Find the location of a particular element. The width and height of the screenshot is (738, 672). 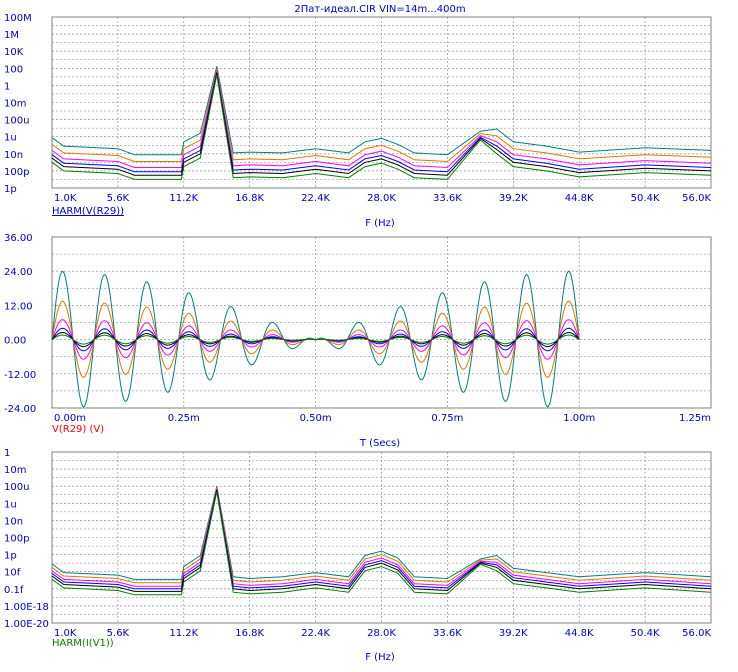

y-tick-label: 0.1f is located at coordinates (14, 590).